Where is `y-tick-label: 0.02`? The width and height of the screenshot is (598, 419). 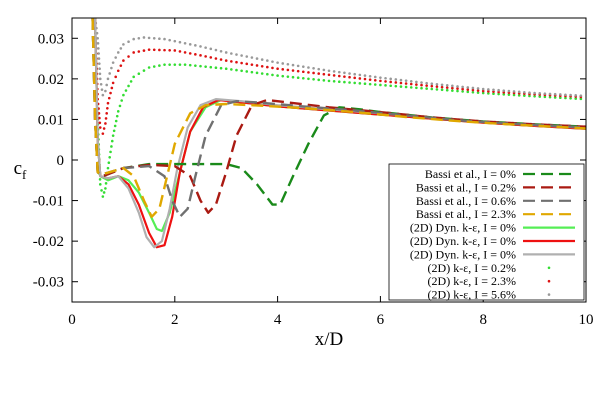 y-tick-label: 0.02 is located at coordinates (51, 80).